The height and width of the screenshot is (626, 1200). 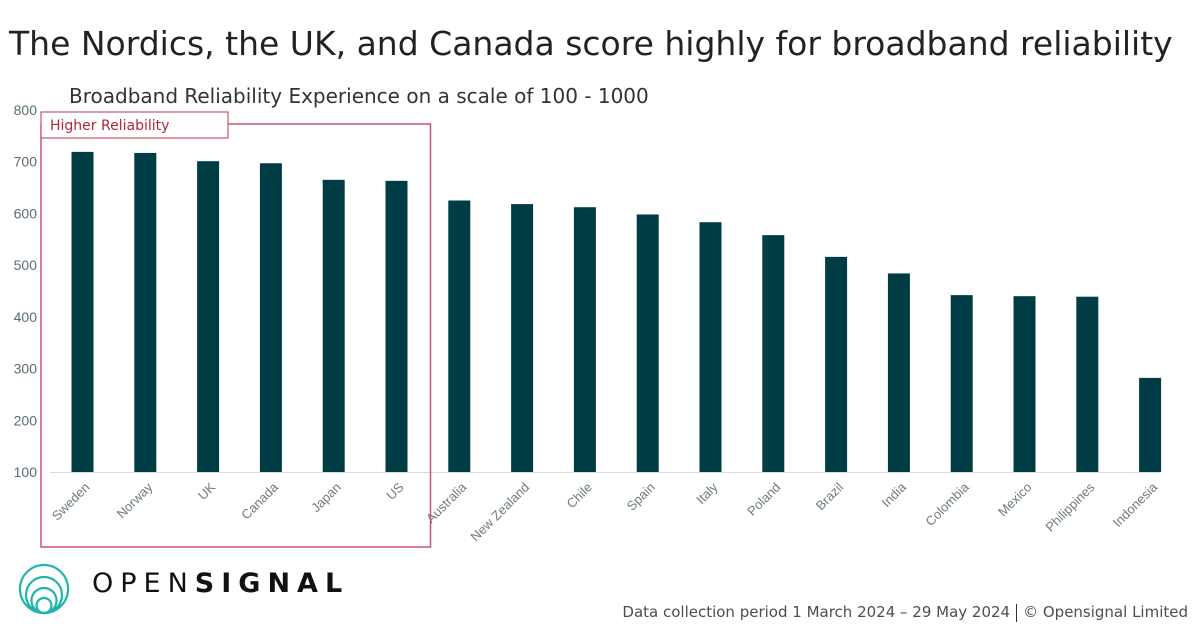 I want to click on x-tick-label: Philippines, so click(x=1069, y=506).